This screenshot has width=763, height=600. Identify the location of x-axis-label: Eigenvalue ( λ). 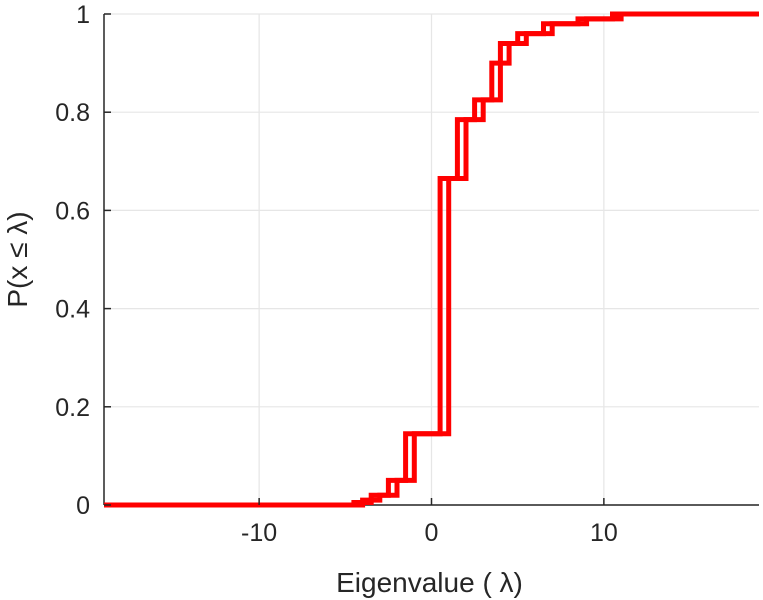
(429, 582).